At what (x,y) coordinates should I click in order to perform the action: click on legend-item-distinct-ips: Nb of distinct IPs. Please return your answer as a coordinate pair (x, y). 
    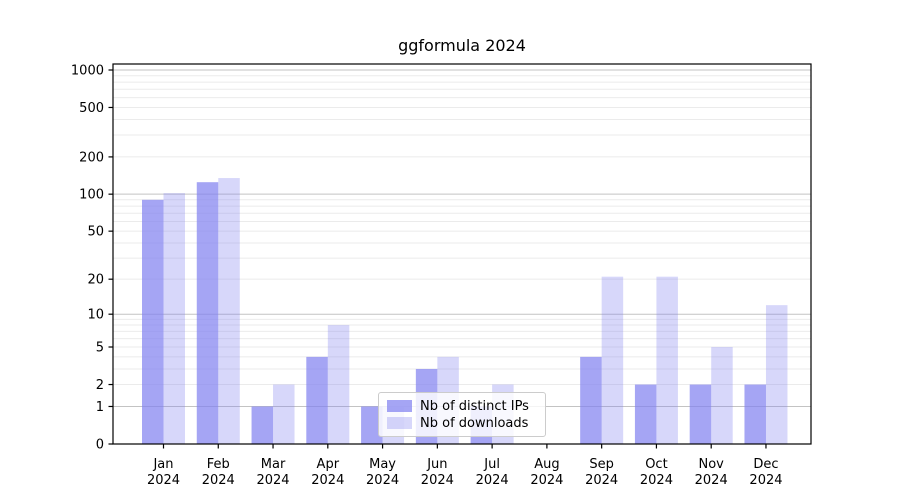
    Looking at the image, I should click on (462, 406).